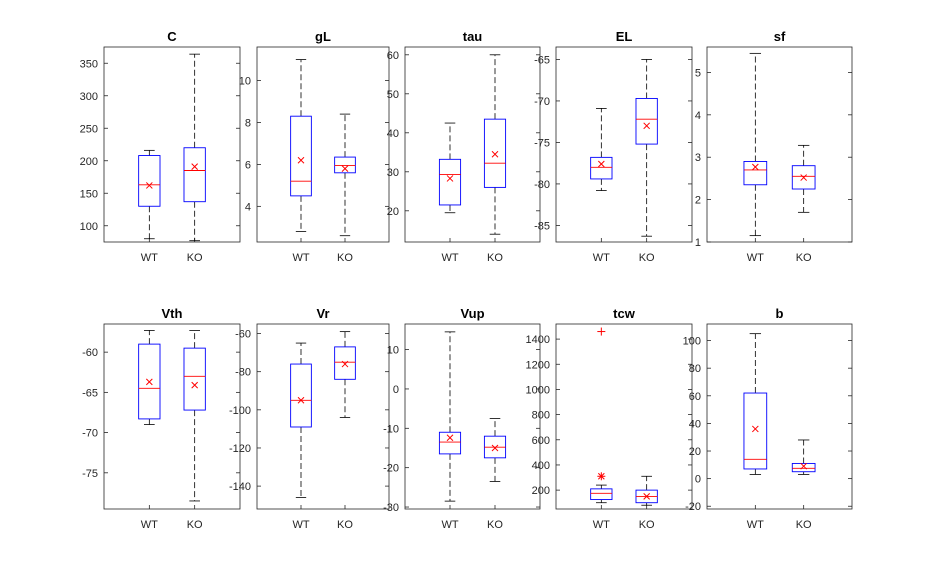 Image resolution: width=945 pixels, height=567 pixels. Describe the element at coordinates (692, 342) in the screenshot. I see `y-tick-label: 100` at that location.